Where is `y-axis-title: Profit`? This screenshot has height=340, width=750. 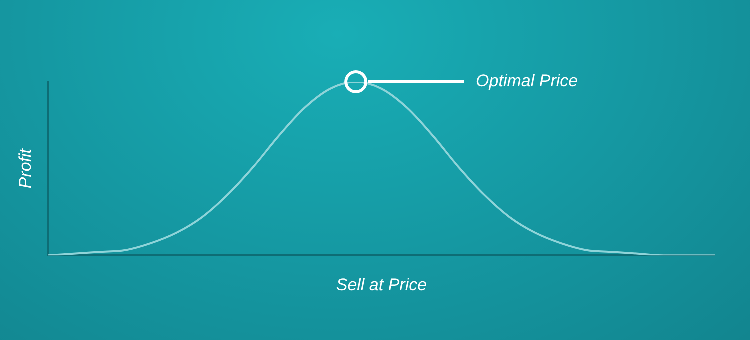
y-axis-title: Profit is located at coordinates (25, 168).